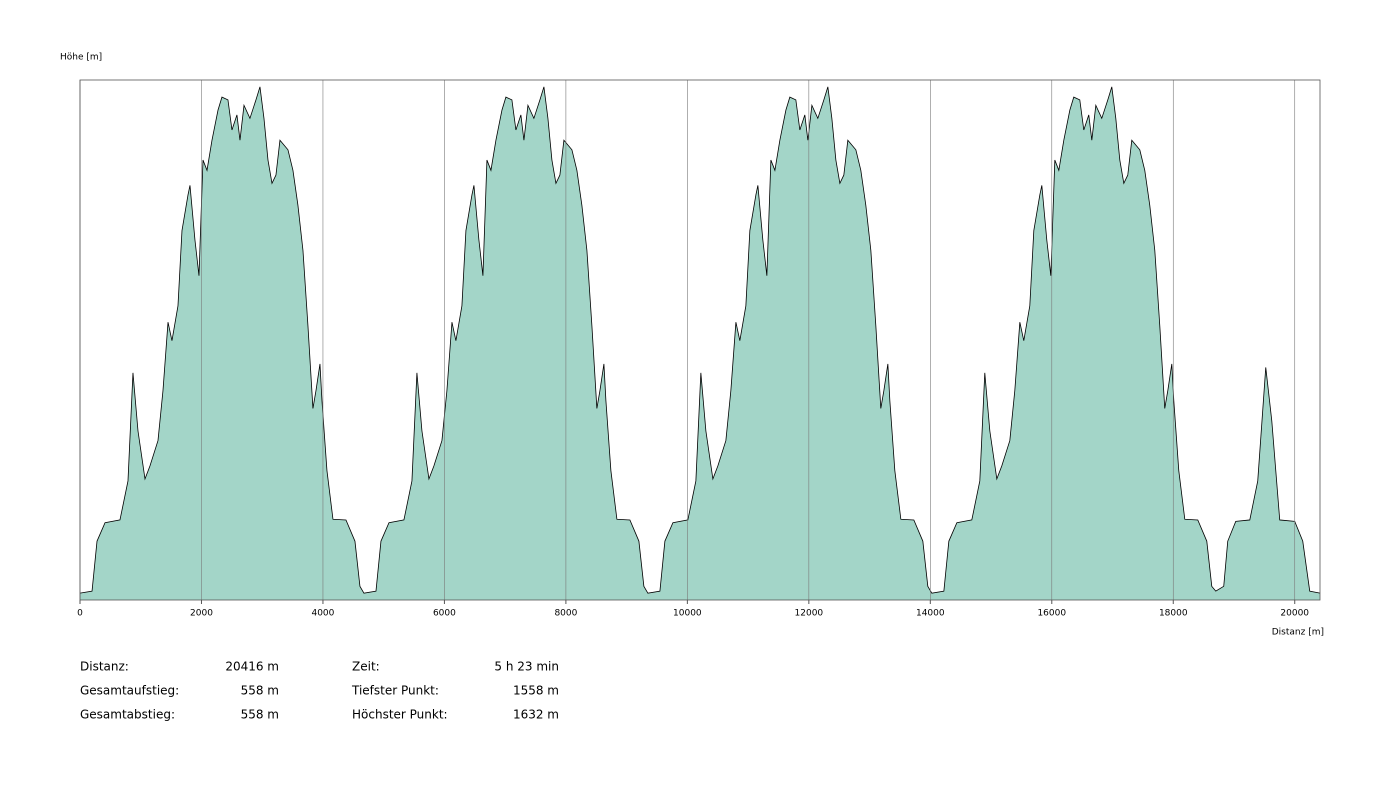  What do you see at coordinates (930, 614) in the screenshot?
I see `x-tick-label: 14000` at bounding box center [930, 614].